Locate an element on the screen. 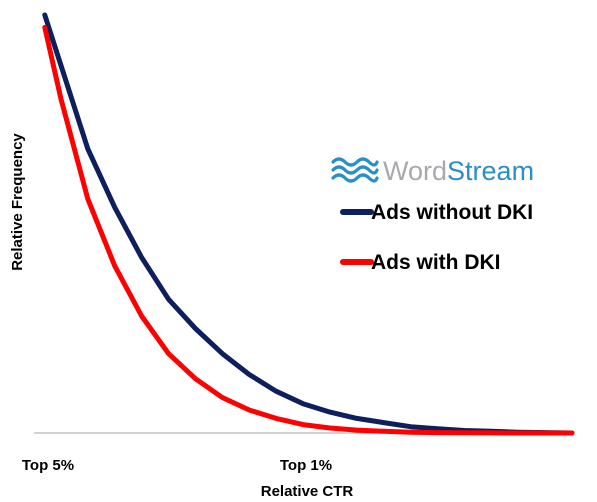  x-tick-labels: Top 5% Top 1% is located at coordinates (177, 465).